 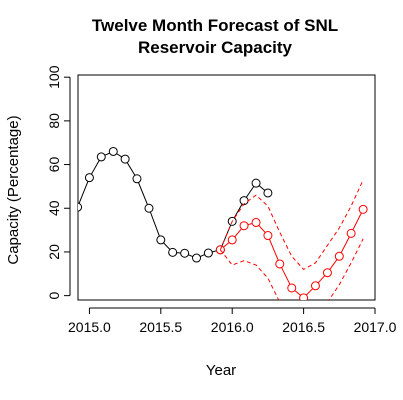 I want to click on x-tick-label: 2015.5, so click(x=160, y=327).